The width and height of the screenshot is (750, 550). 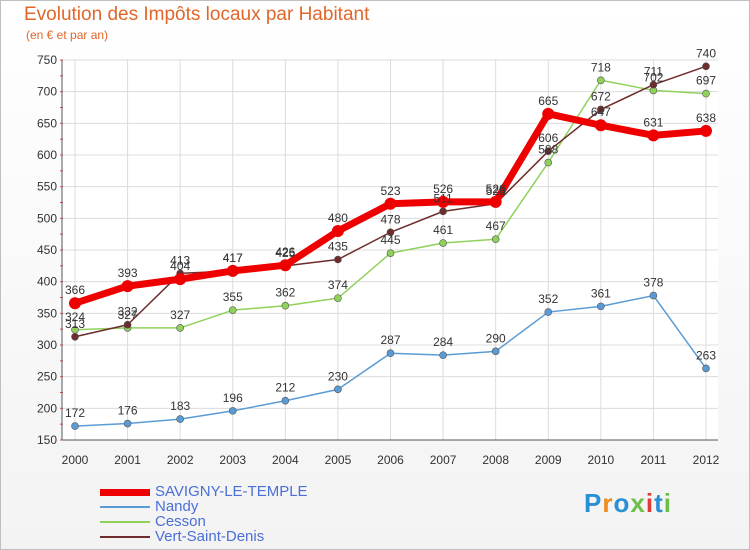 What do you see at coordinates (548, 138) in the screenshot?
I see `data-label-vert-saint-denis: 606` at bounding box center [548, 138].